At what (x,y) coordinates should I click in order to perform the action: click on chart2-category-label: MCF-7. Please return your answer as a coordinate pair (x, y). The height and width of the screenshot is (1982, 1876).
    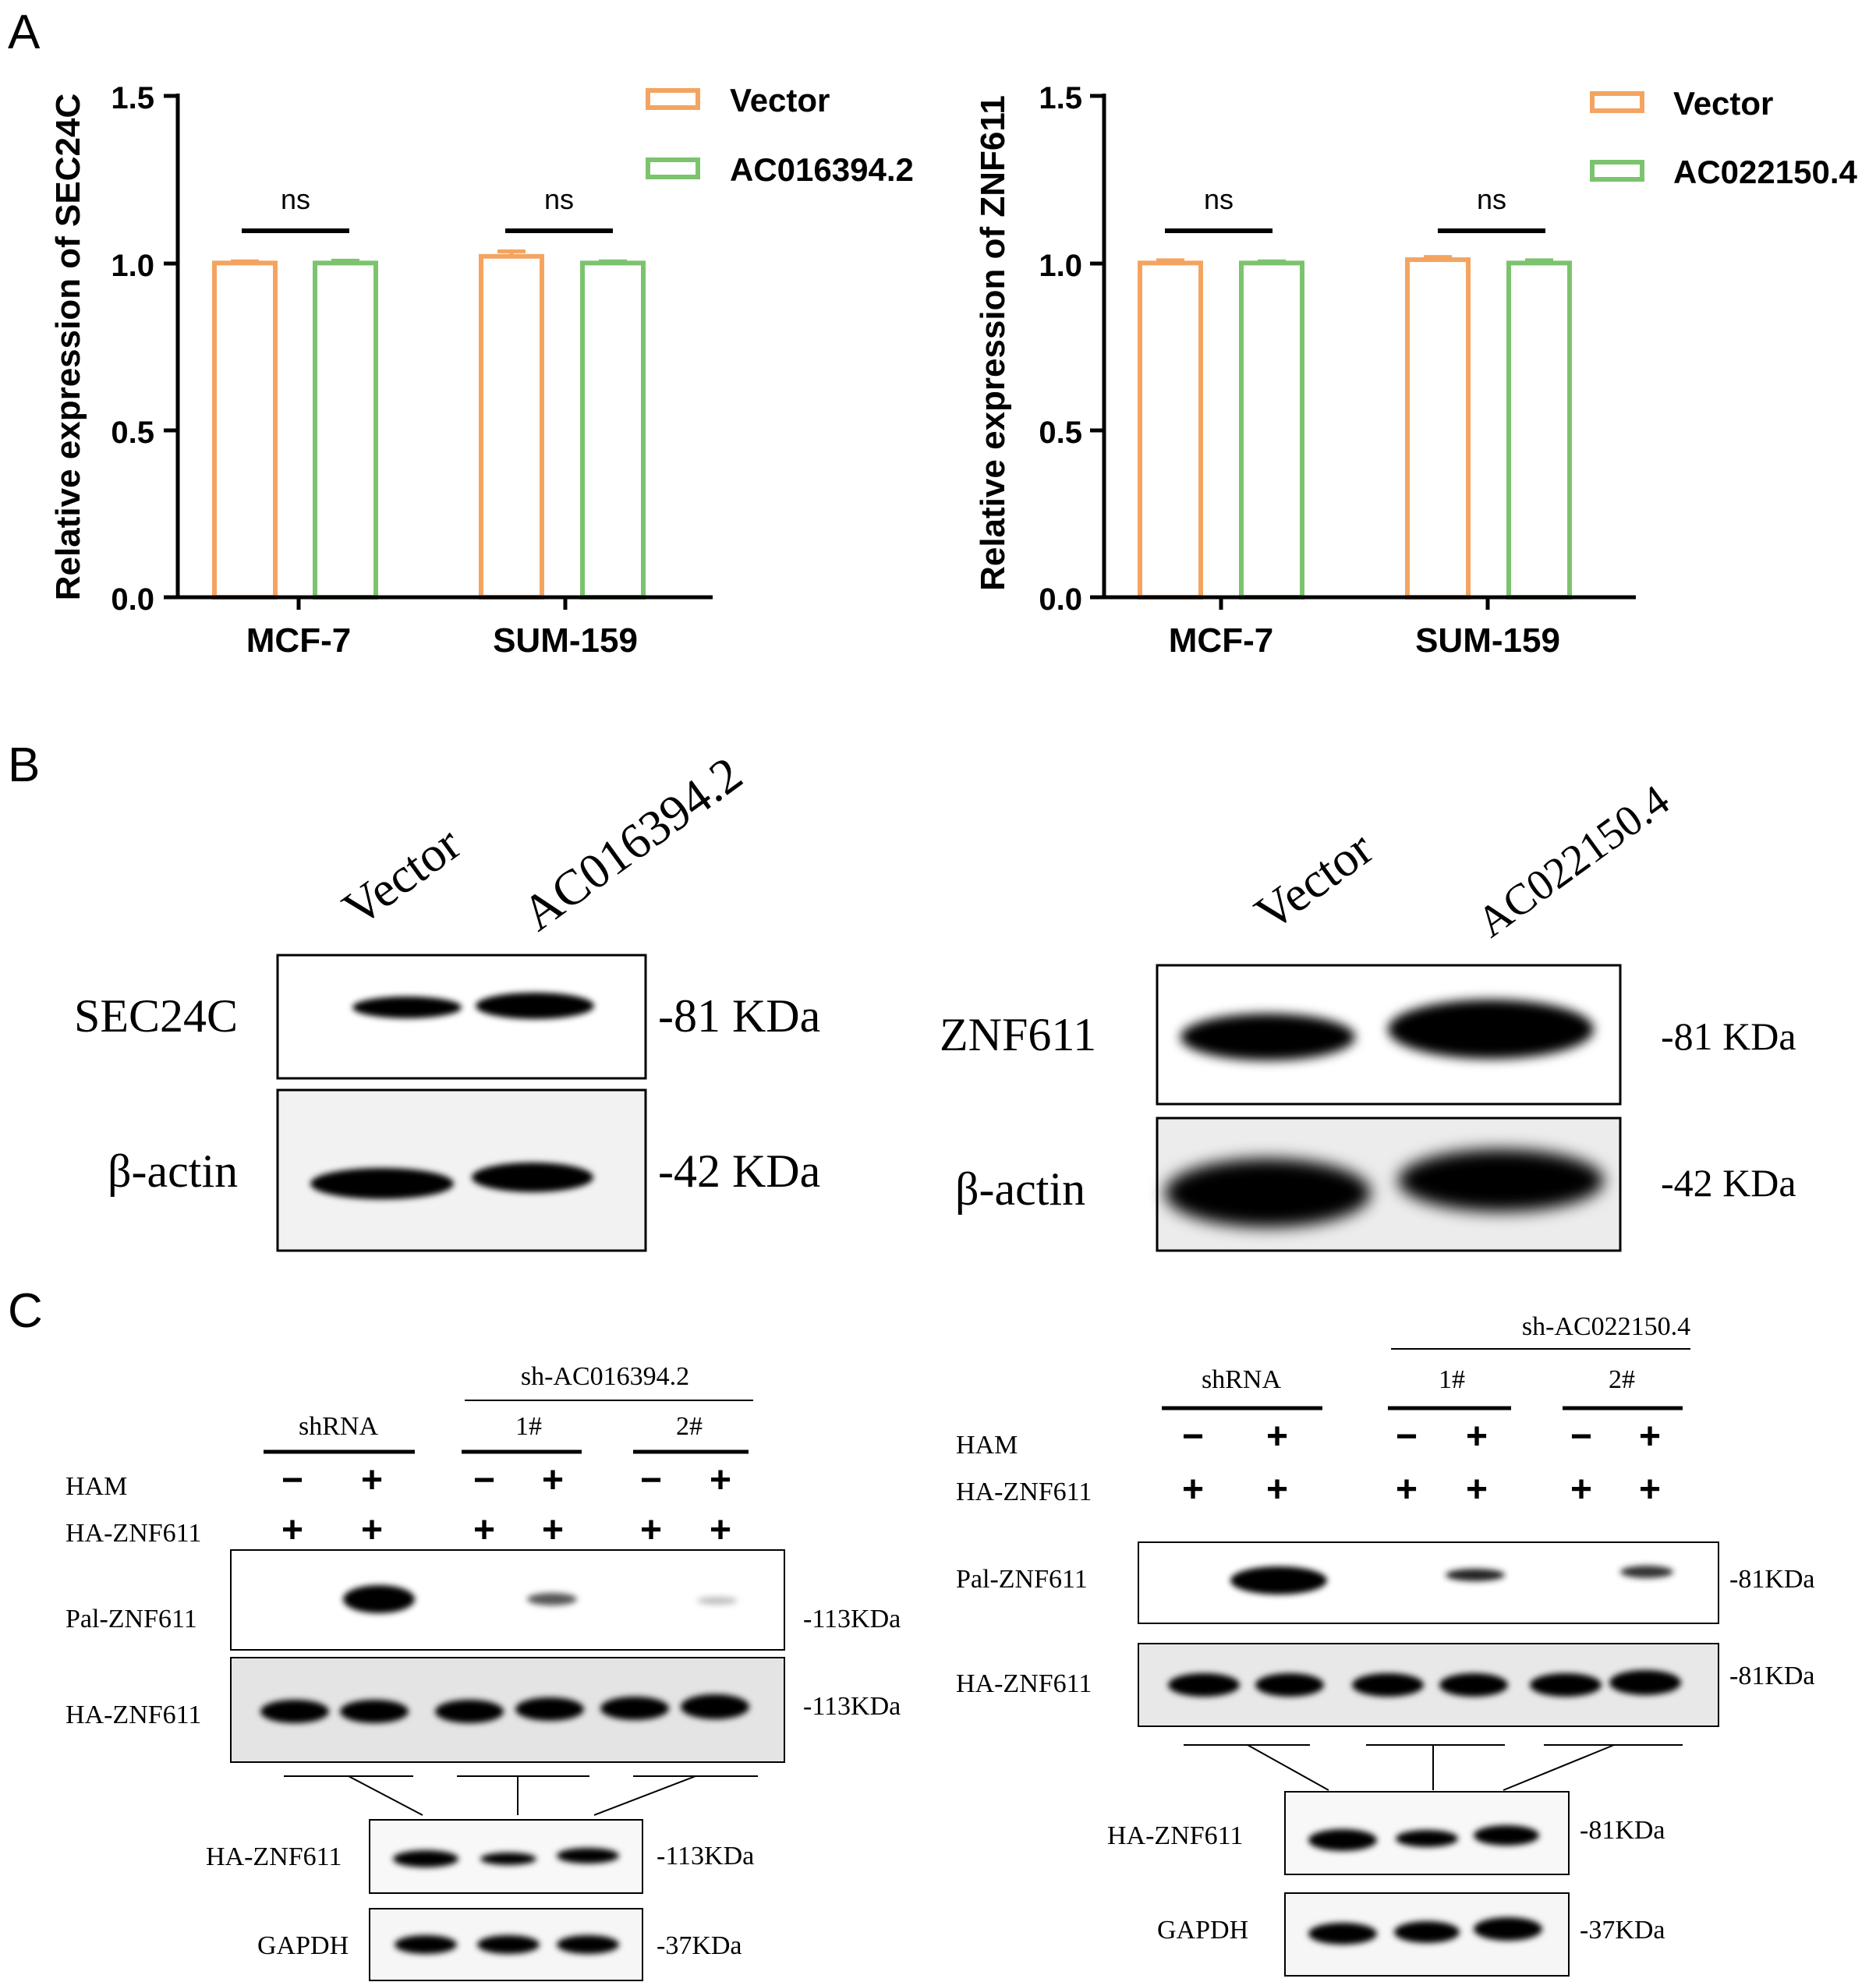
    Looking at the image, I should click on (1221, 640).